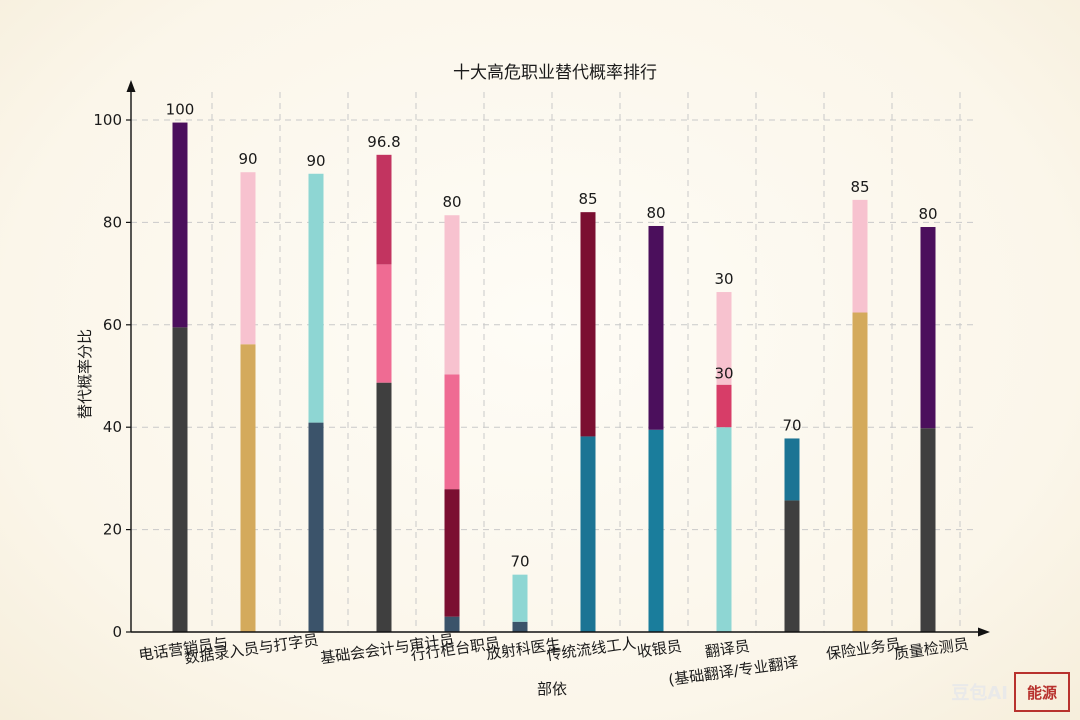 This screenshot has width=1080, height=720. Describe the element at coordinates (863, 649) in the screenshot. I see `category-label: 保险业务员` at that location.